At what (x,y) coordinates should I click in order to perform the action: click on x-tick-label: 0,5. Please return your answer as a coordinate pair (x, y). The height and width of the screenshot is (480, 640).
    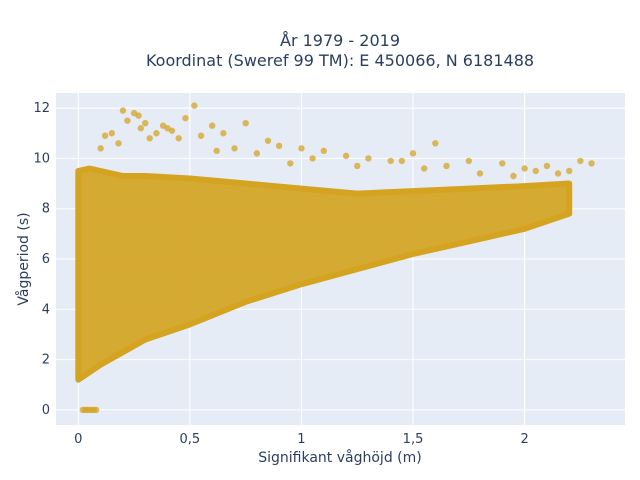
    Looking at the image, I should click on (190, 439).